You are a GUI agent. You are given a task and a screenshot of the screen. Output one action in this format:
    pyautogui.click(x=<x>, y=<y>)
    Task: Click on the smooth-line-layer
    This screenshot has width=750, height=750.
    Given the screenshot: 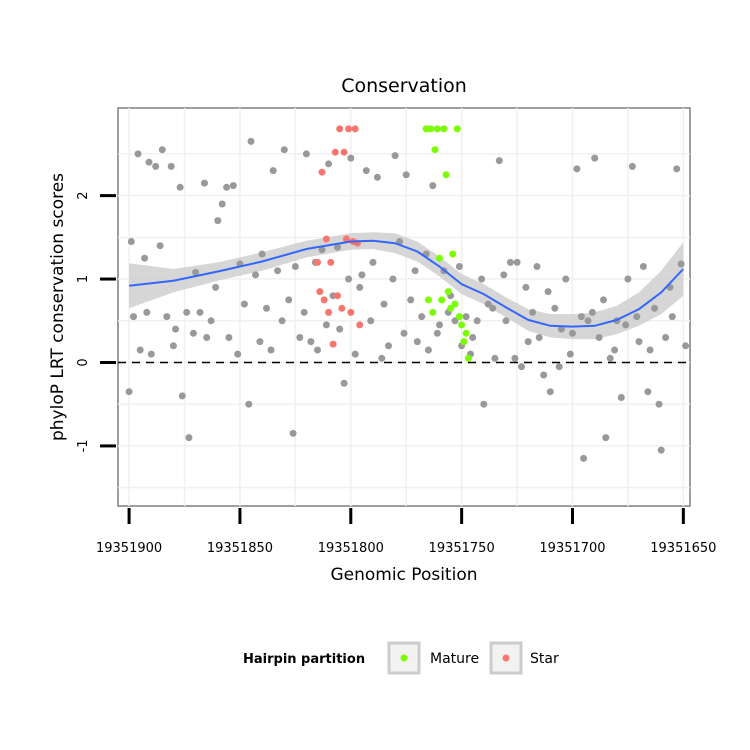 What is the action you would take?
    pyautogui.click(x=406, y=283)
    